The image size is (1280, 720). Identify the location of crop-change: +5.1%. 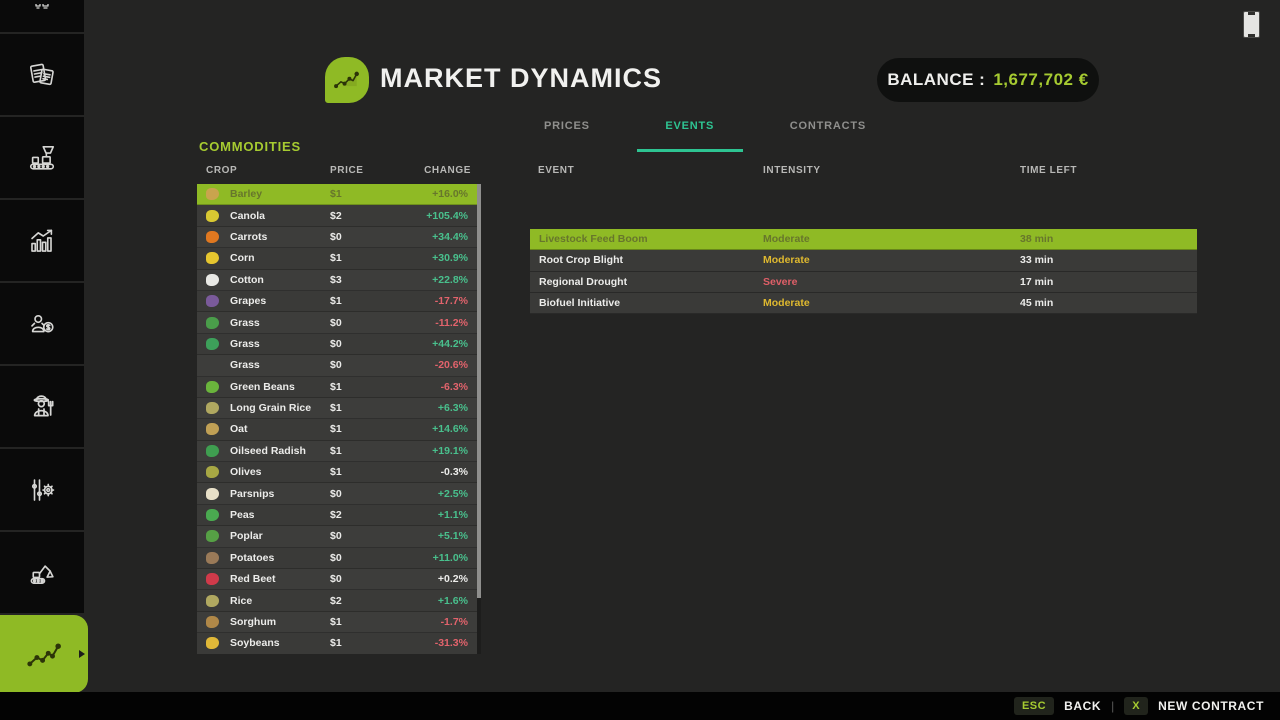
(452, 536).